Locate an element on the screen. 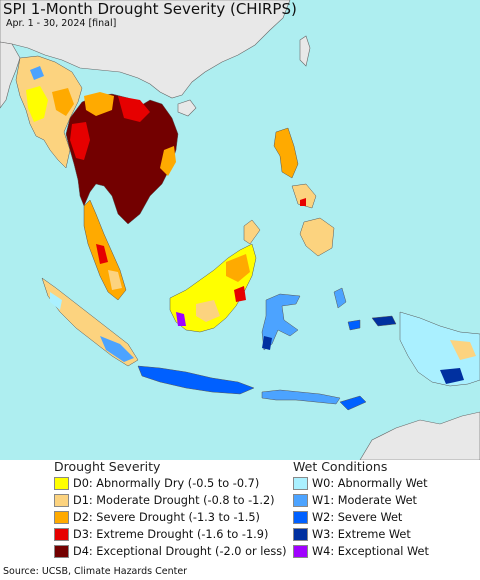  sumatra-wet is located at coordinates (117, 349).